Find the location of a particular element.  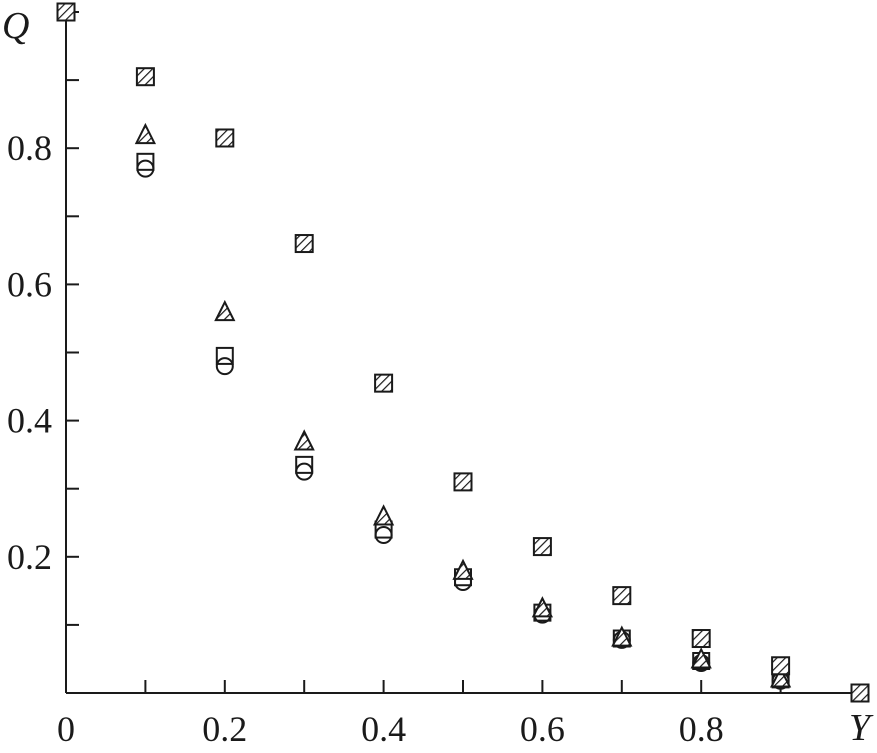

y-tick-label: 0.2 is located at coordinates (29, 557).